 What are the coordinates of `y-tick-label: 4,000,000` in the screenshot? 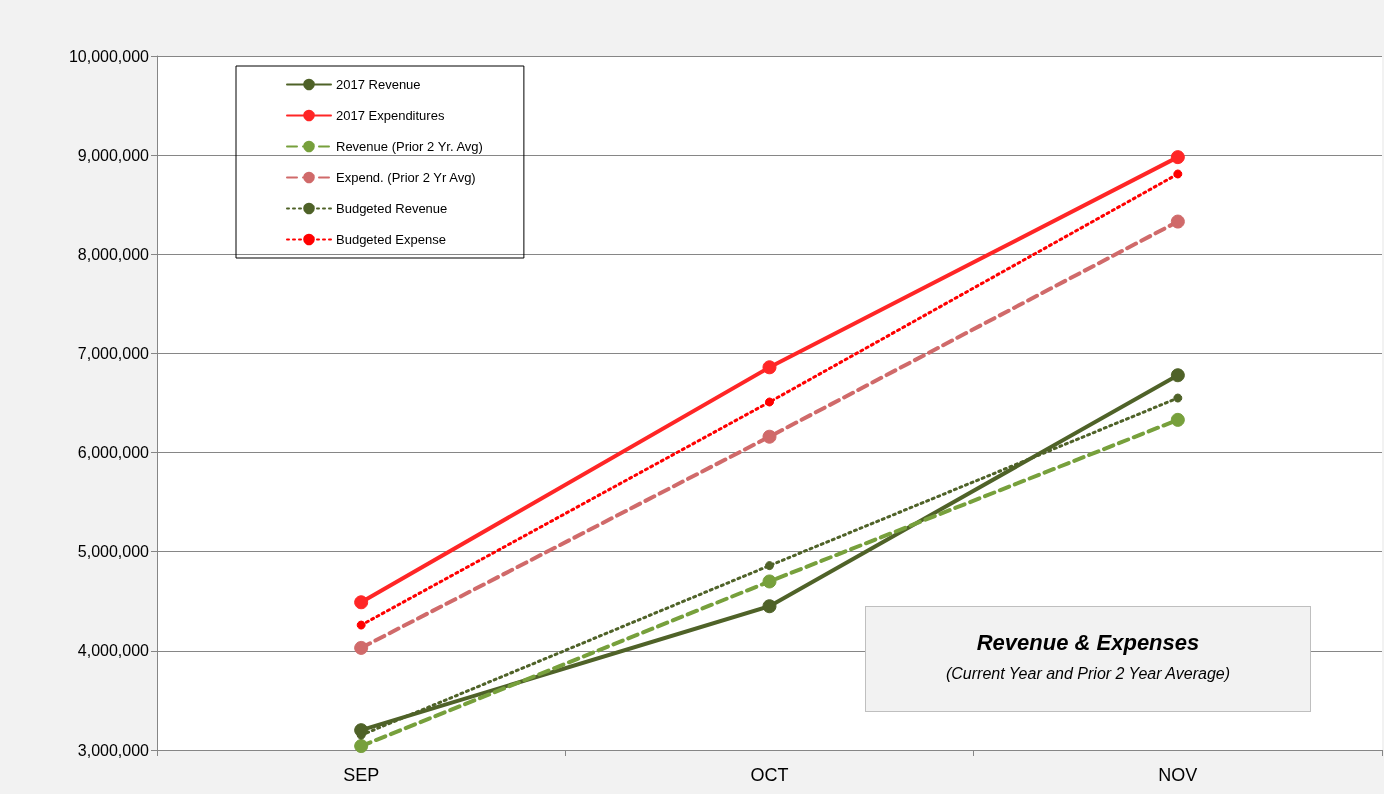 It's located at (113, 651).